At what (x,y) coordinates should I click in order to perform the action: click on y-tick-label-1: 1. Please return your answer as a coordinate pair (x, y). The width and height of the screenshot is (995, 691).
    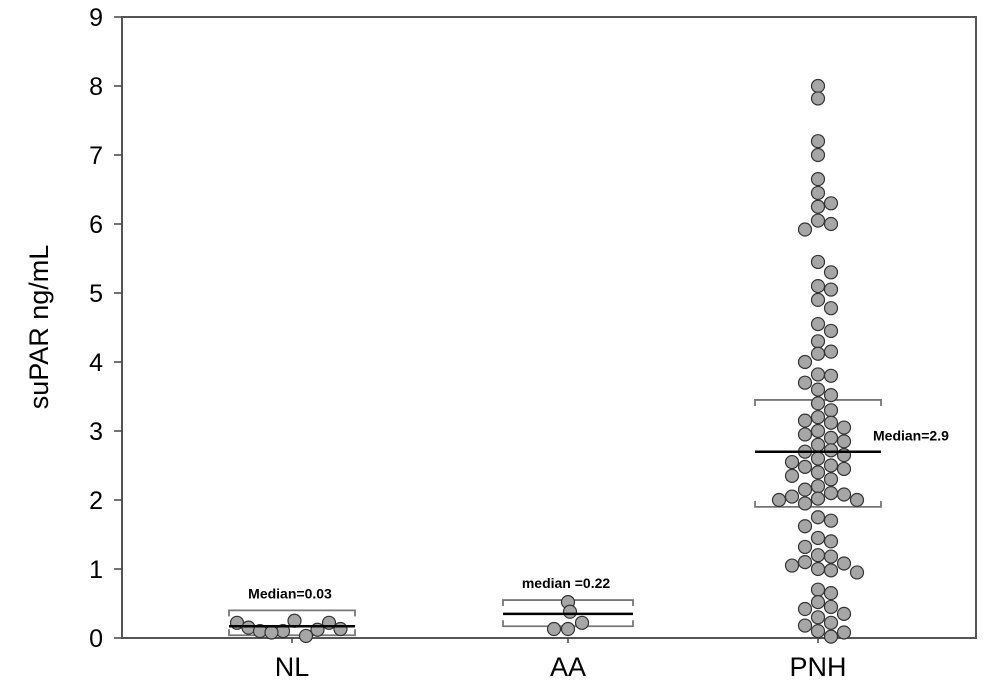
    Looking at the image, I should click on (96, 570).